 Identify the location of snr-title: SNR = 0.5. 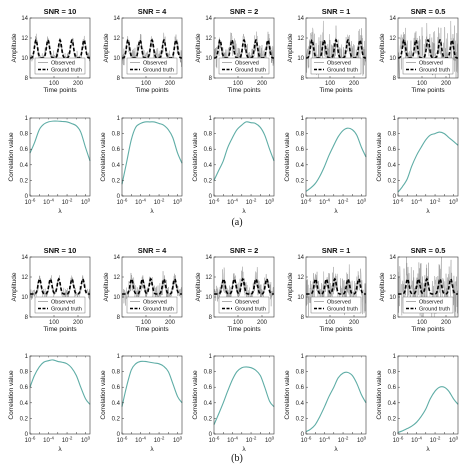
(428, 11).